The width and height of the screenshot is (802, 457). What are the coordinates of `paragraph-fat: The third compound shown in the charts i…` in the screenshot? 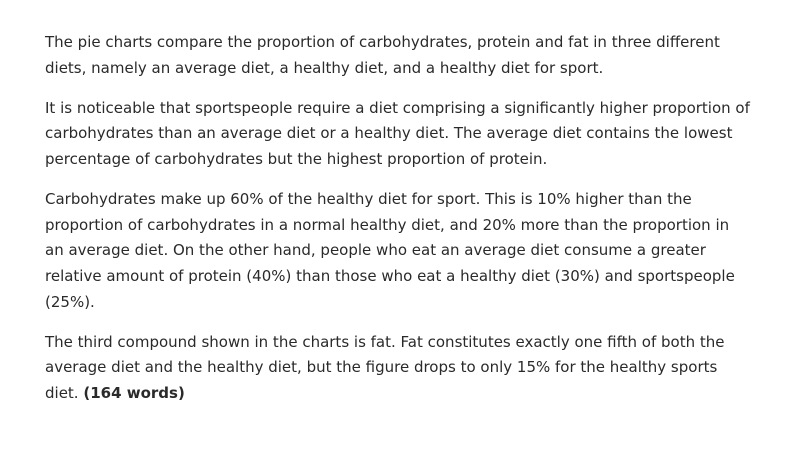 It's located at (397, 368).